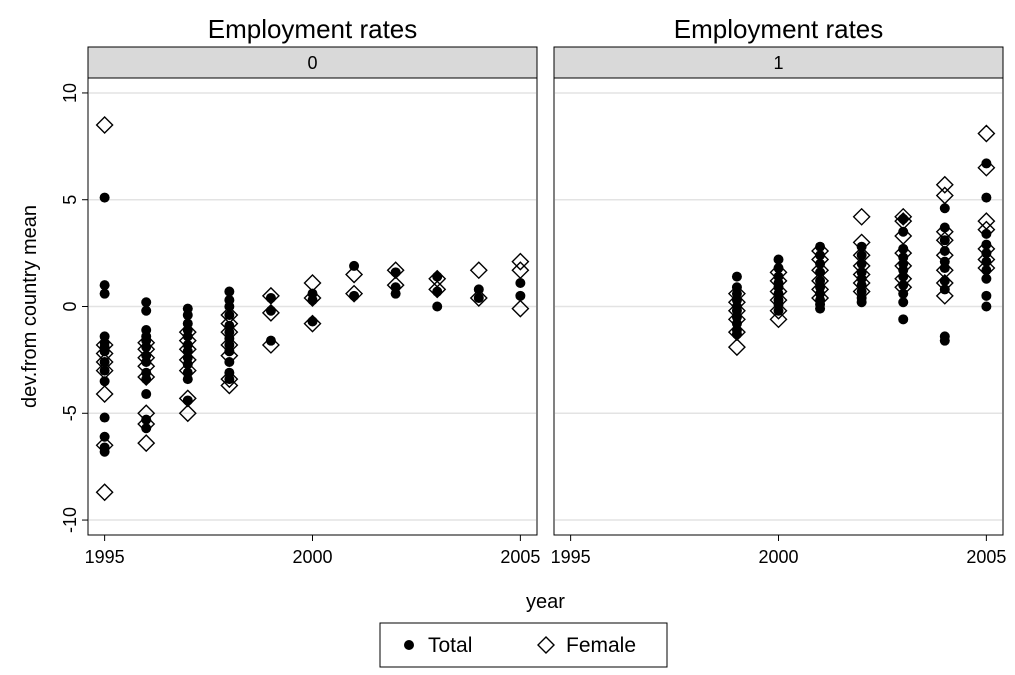  Describe the element at coordinates (450, 645) in the screenshot. I see `legend-total-label: Total` at that location.